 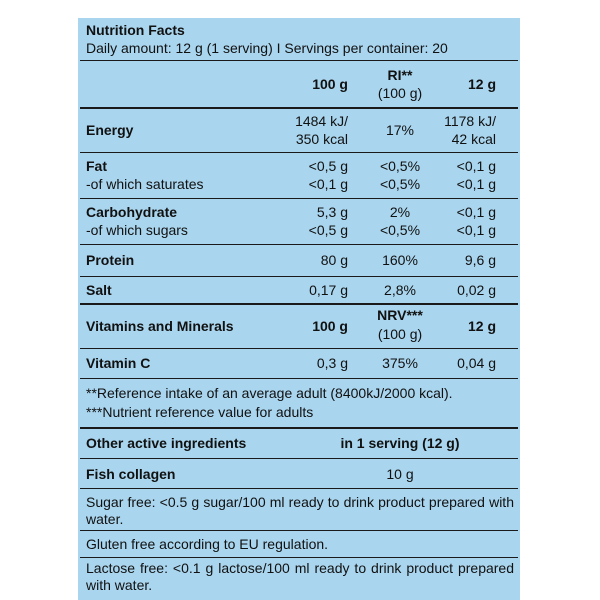 What do you see at coordinates (321, 139) in the screenshot?
I see `cell: 350 kcal` at bounding box center [321, 139].